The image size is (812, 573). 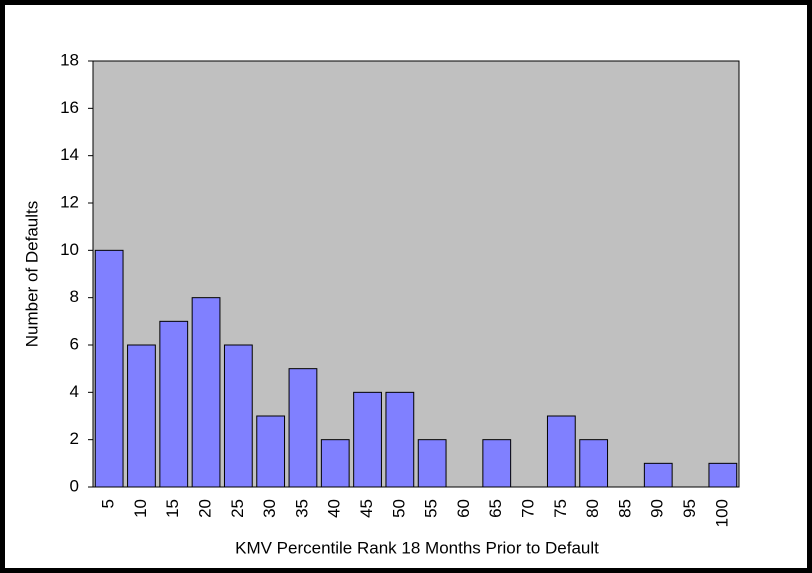 What do you see at coordinates (334, 508) in the screenshot?
I see `x-tick-label: 40` at bounding box center [334, 508].